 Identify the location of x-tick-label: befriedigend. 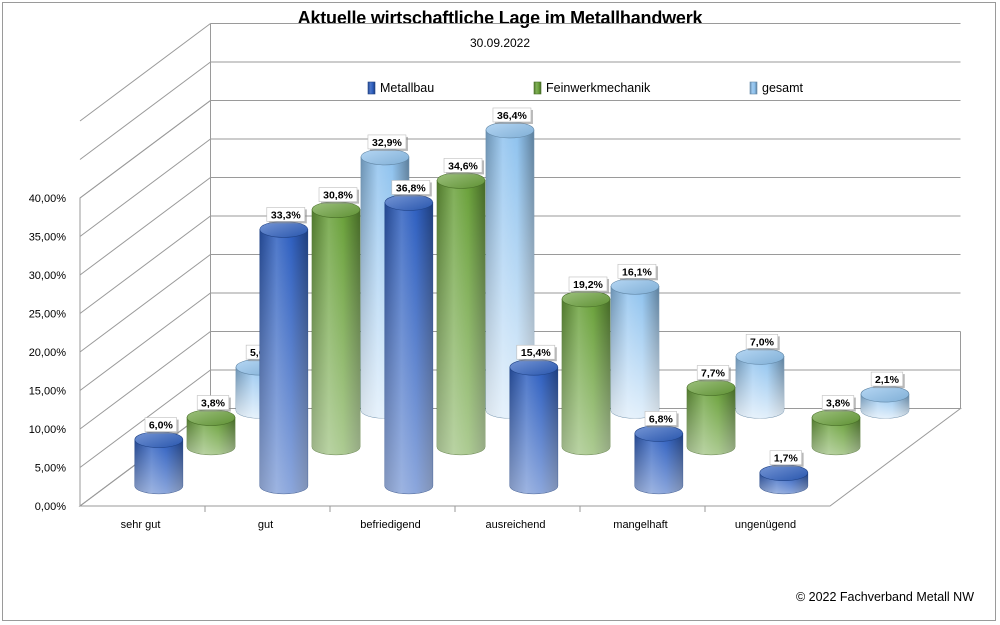
(390, 525).